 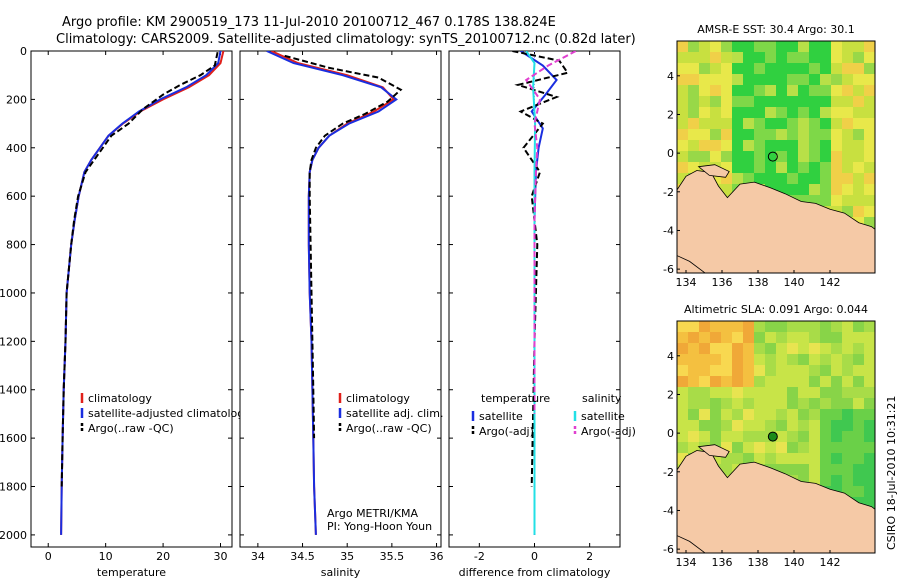 I want to click on y-tick-label: 1200, so click(x=13, y=341).